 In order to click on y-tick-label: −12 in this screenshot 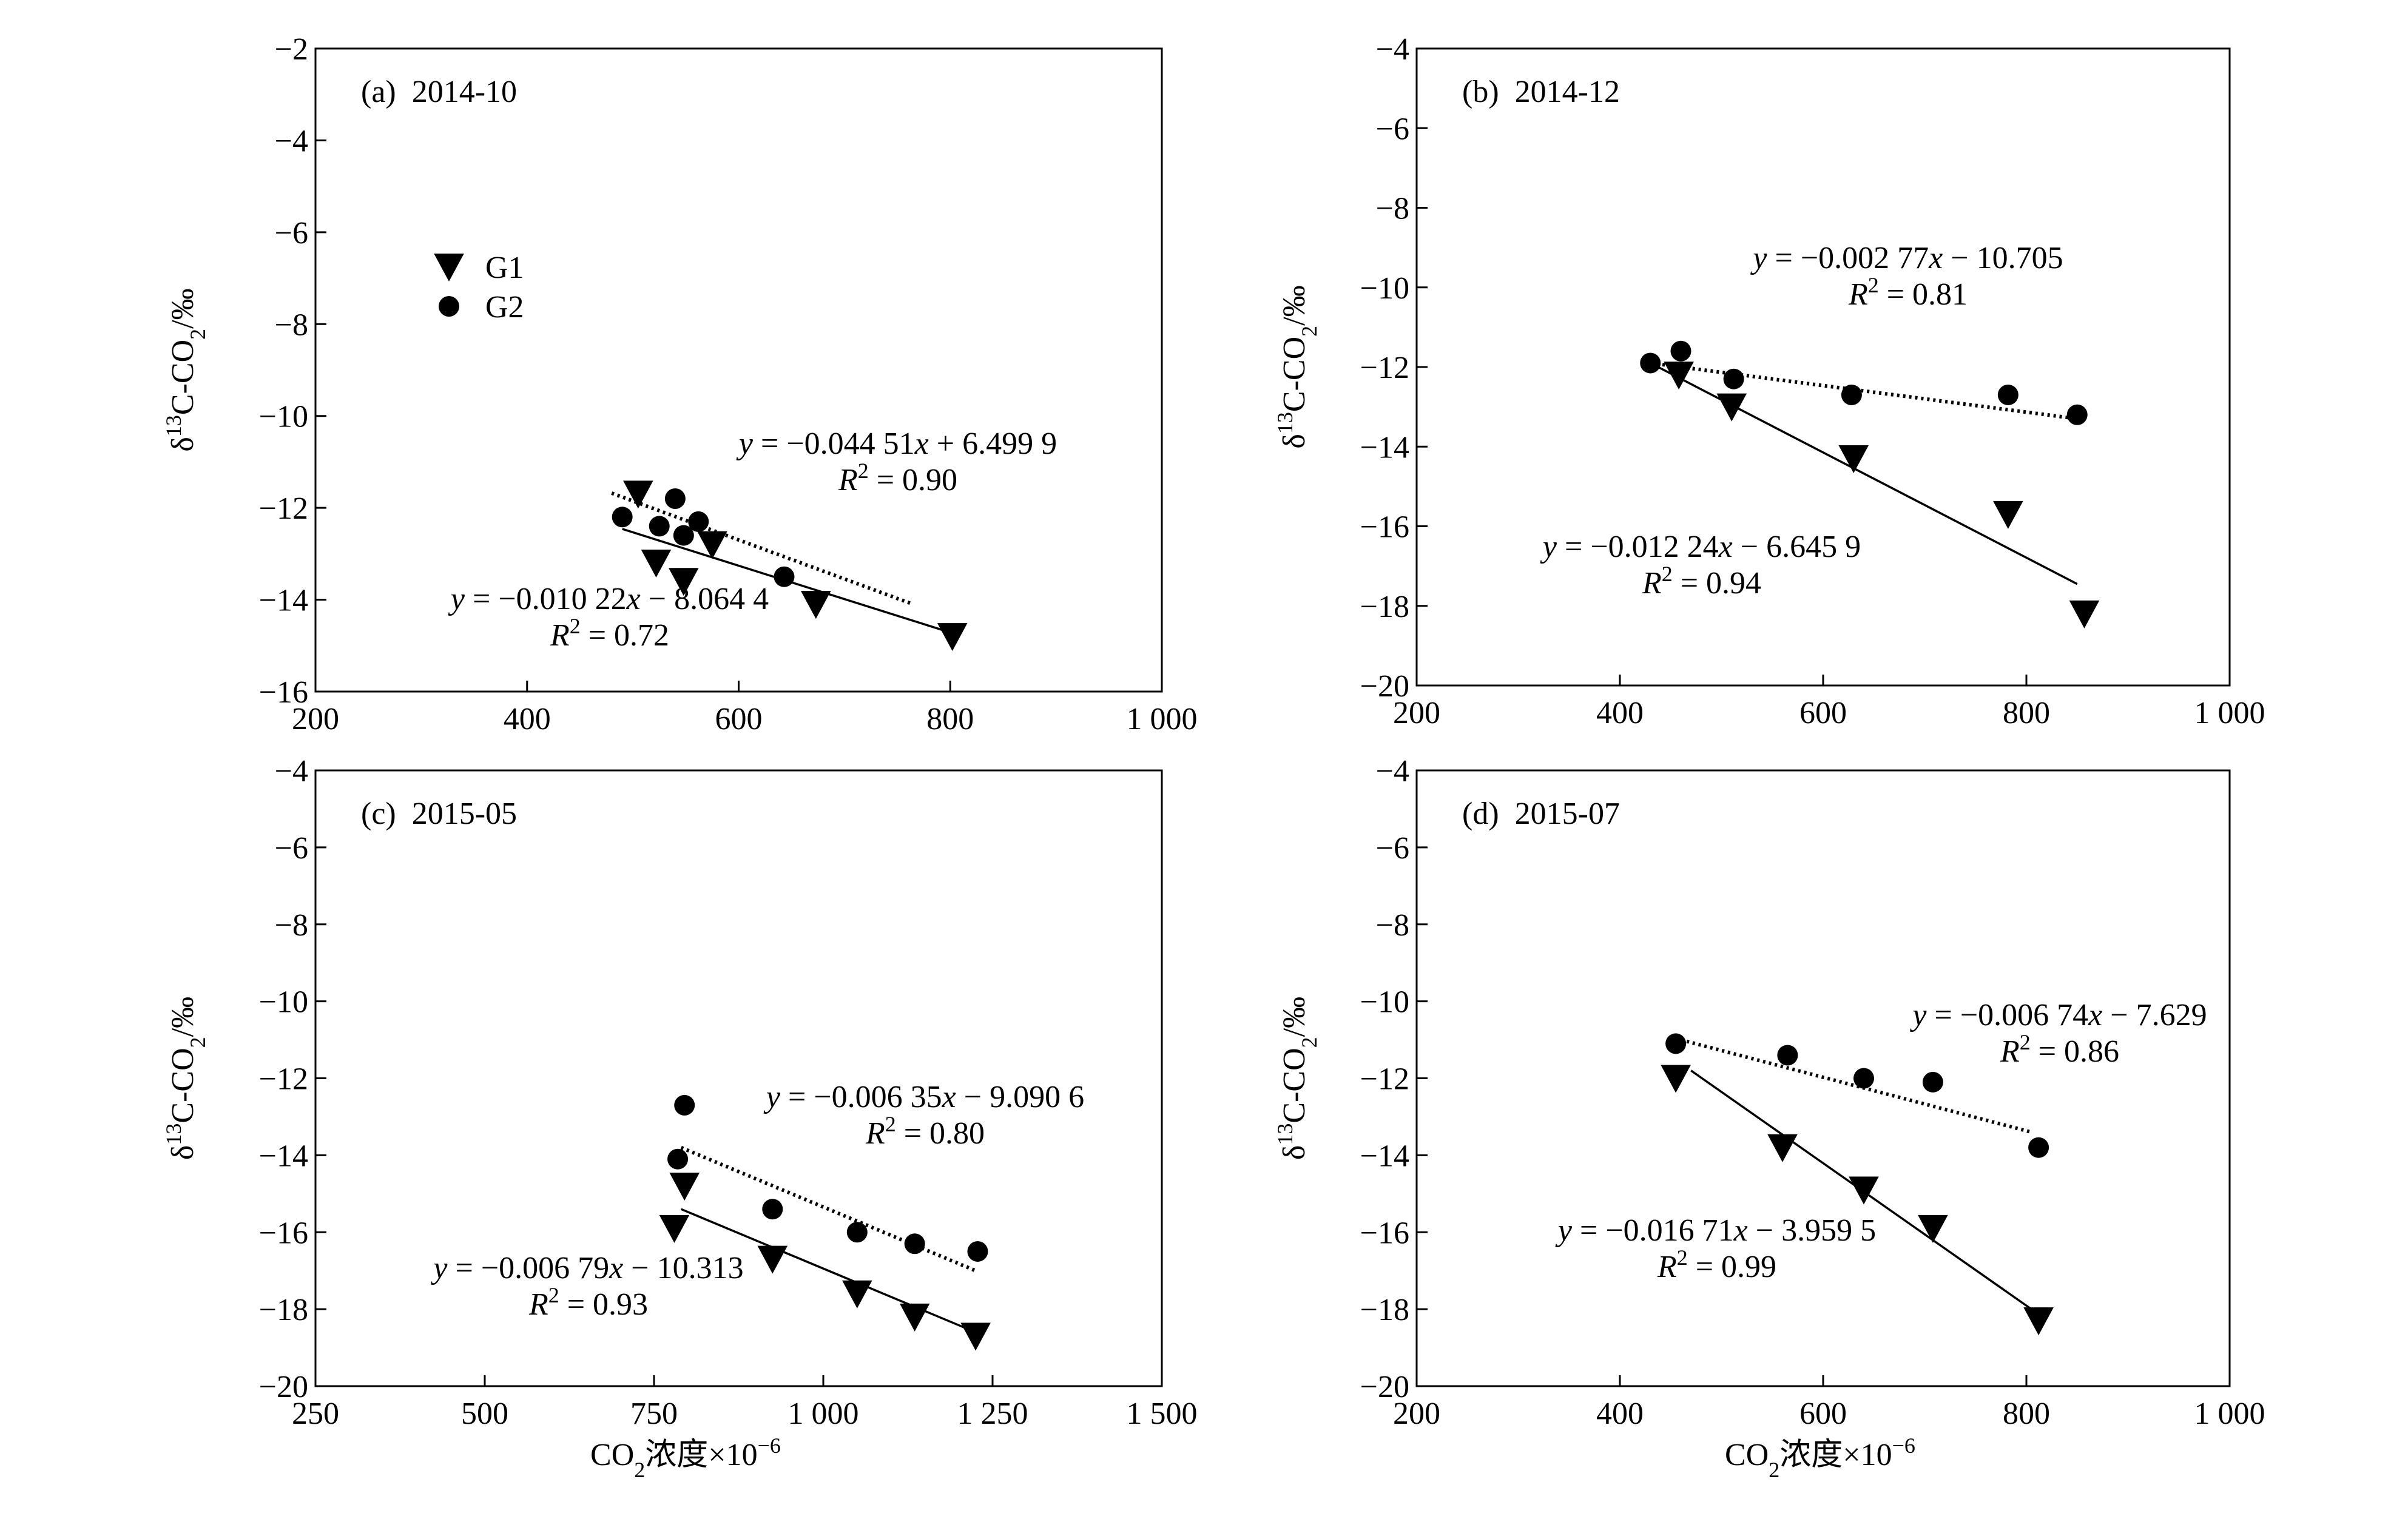, I will do `click(283, 1079)`.